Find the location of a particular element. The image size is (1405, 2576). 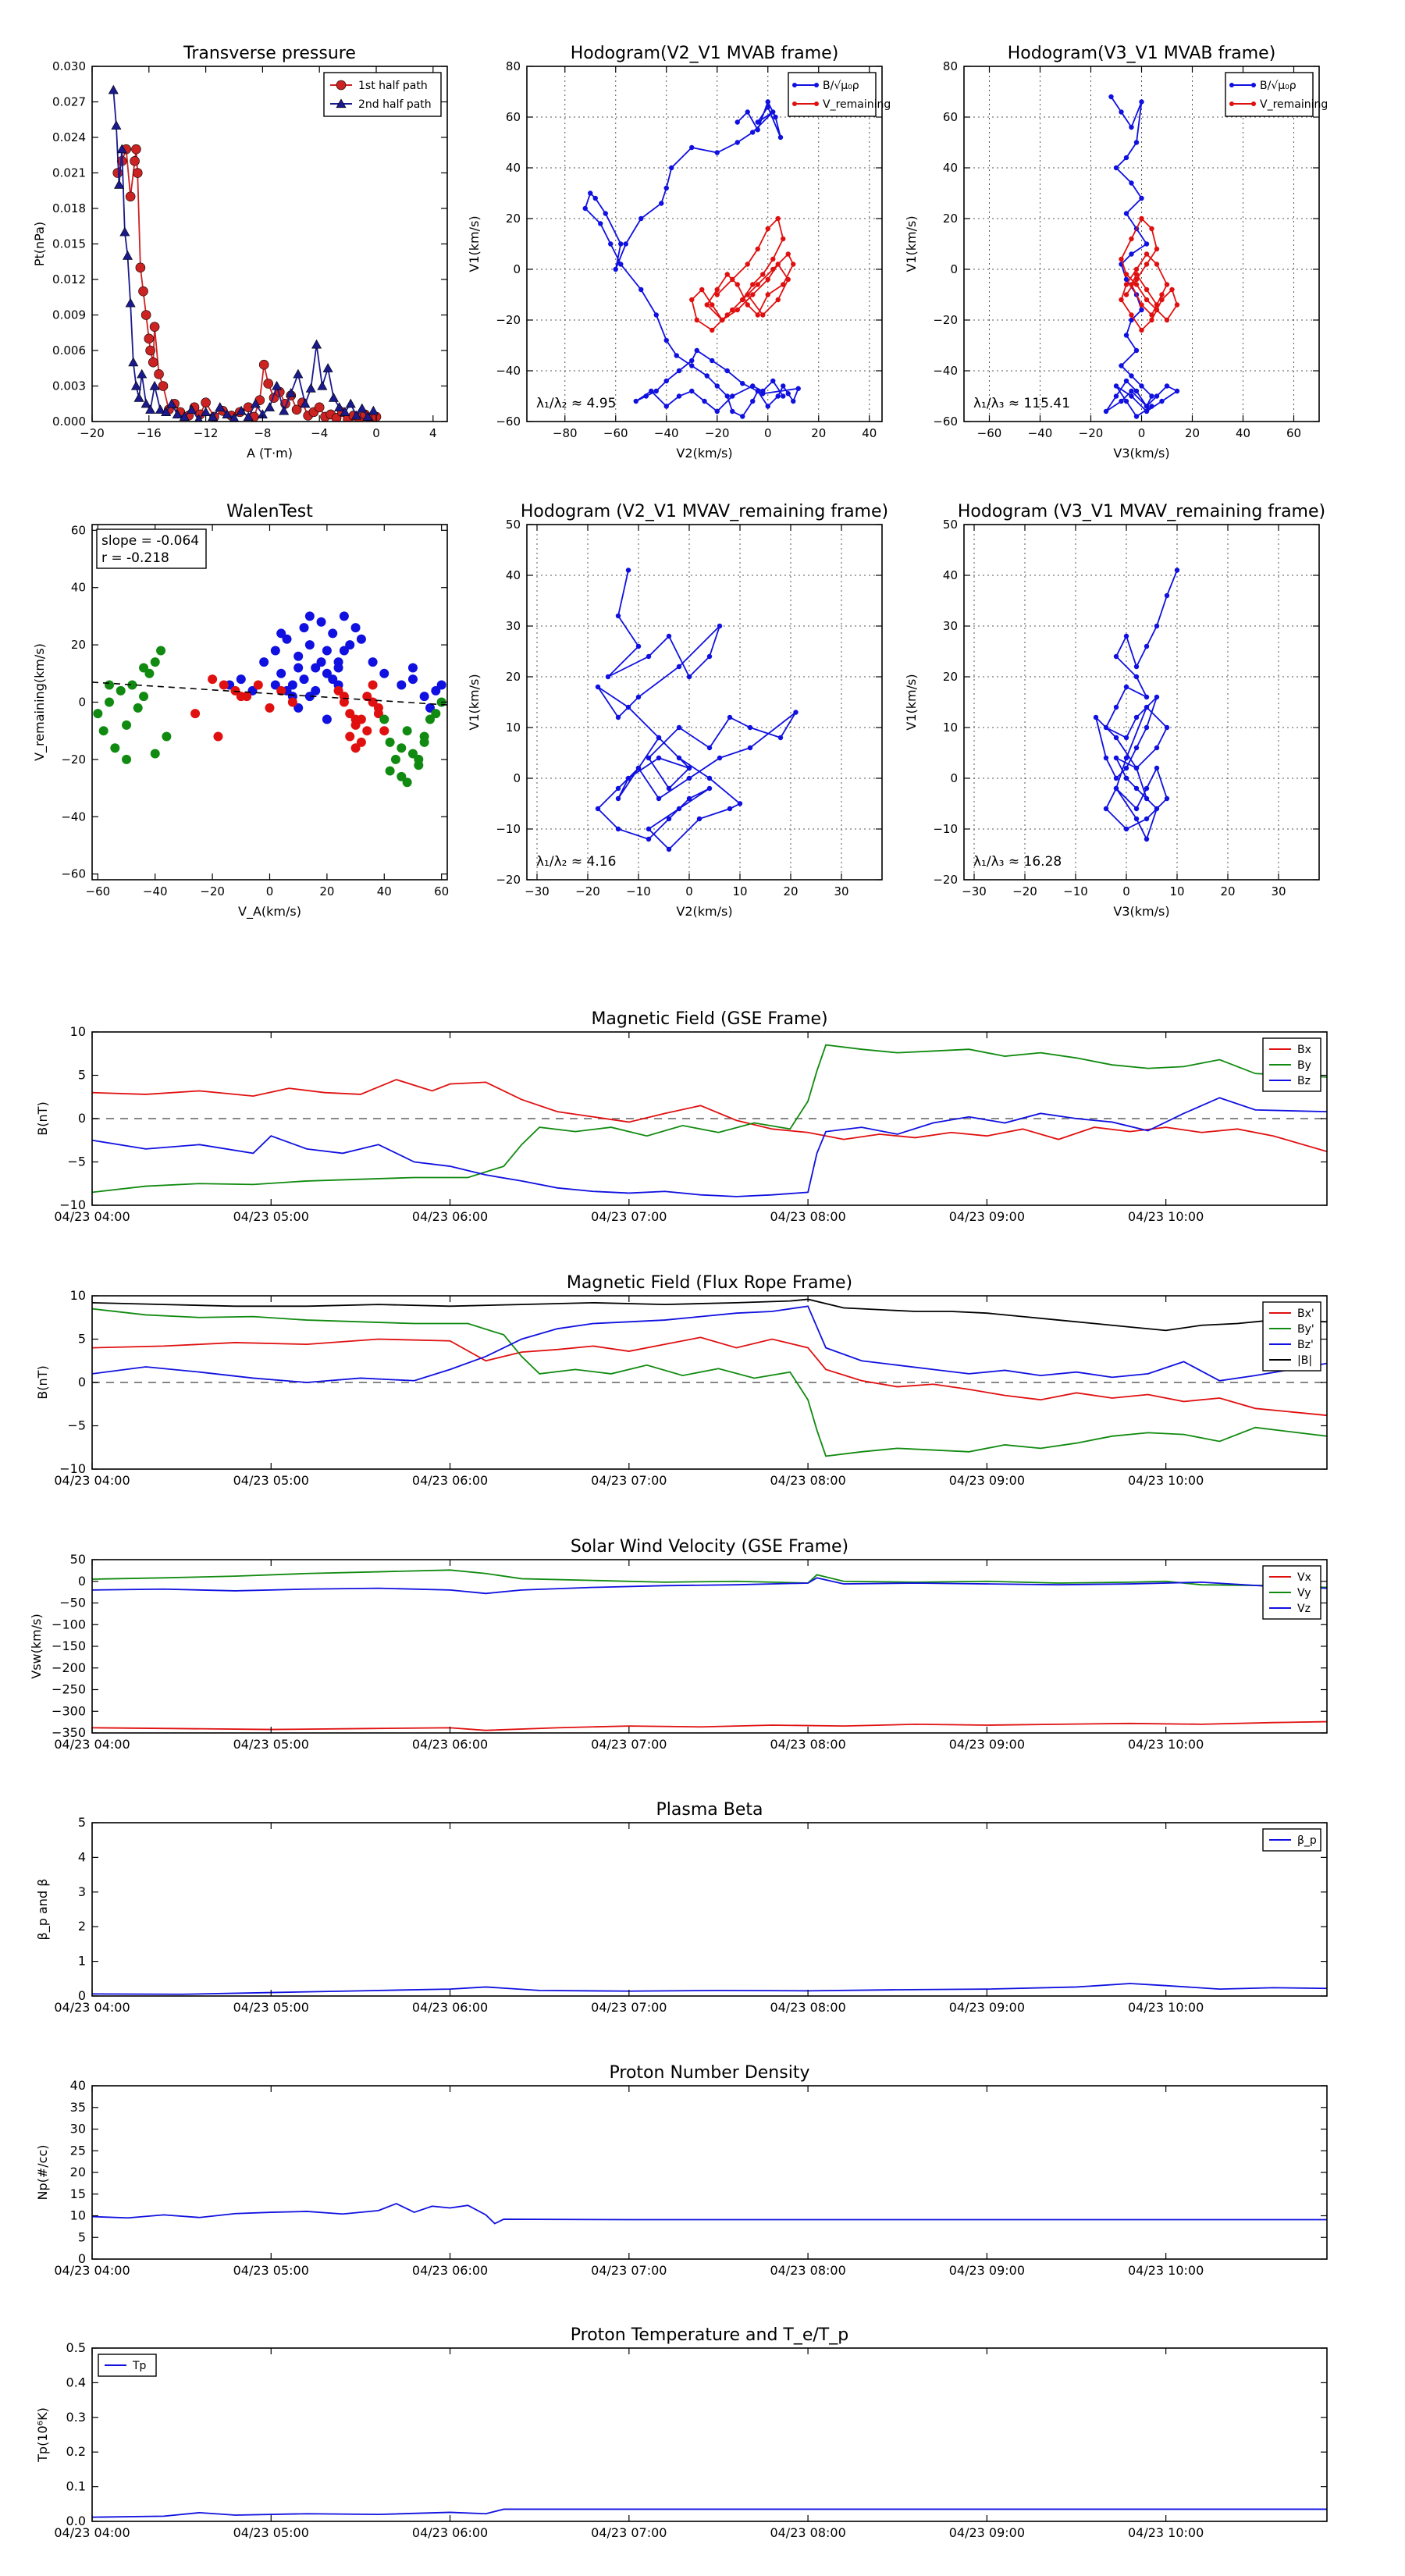

chart-title: Magnetic Field (Flux Rope Frame) is located at coordinates (710, 1283).